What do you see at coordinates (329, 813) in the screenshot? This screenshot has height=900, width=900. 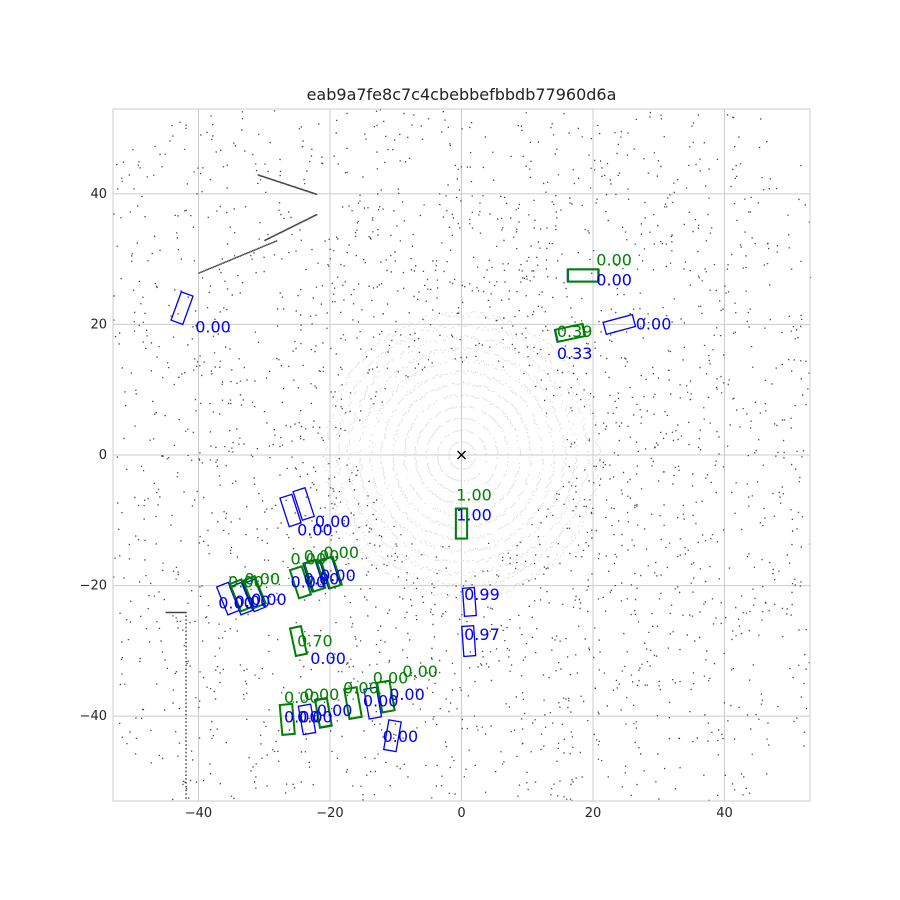 I see `x-tick-label: −20` at bounding box center [329, 813].